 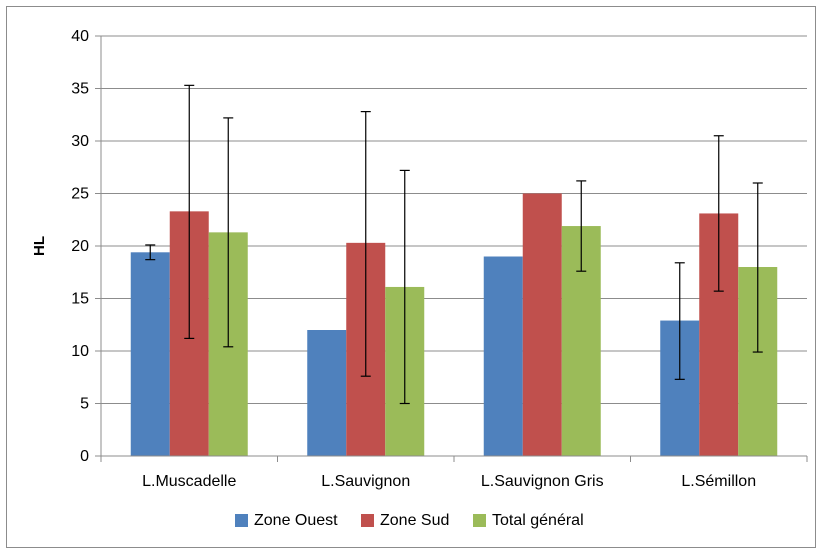 What do you see at coordinates (80, 89) in the screenshot?
I see `y-tick-label: 35` at bounding box center [80, 89].